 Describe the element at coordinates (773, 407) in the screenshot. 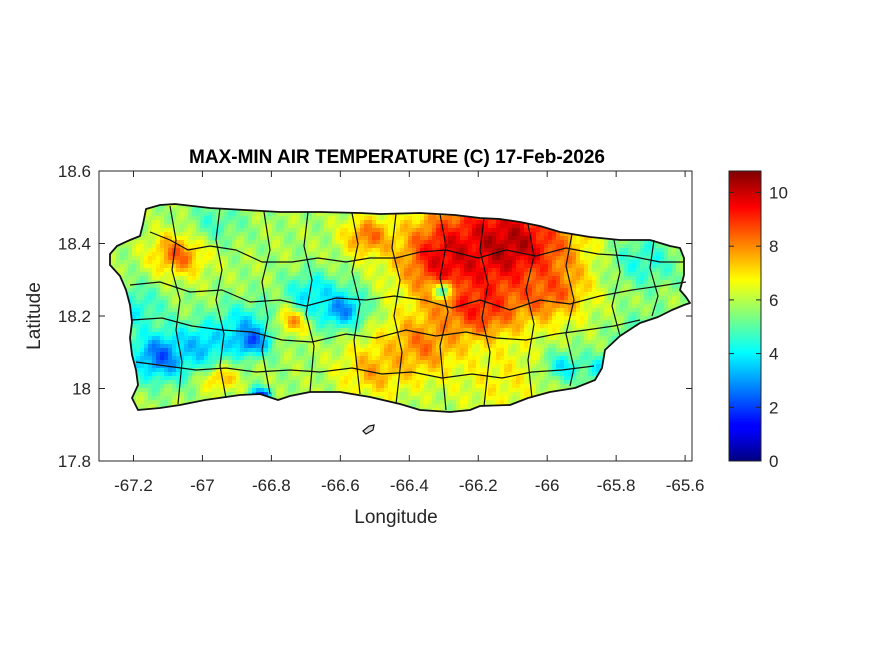

I see `colorbar-tick-label: 2` at that location.